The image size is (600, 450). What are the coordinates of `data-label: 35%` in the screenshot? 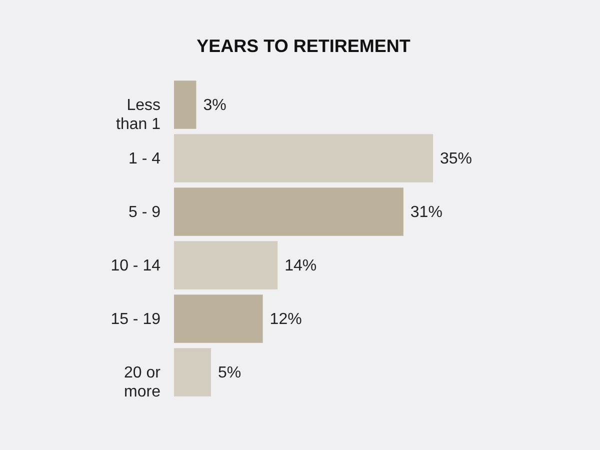 It's located at (456, 159).